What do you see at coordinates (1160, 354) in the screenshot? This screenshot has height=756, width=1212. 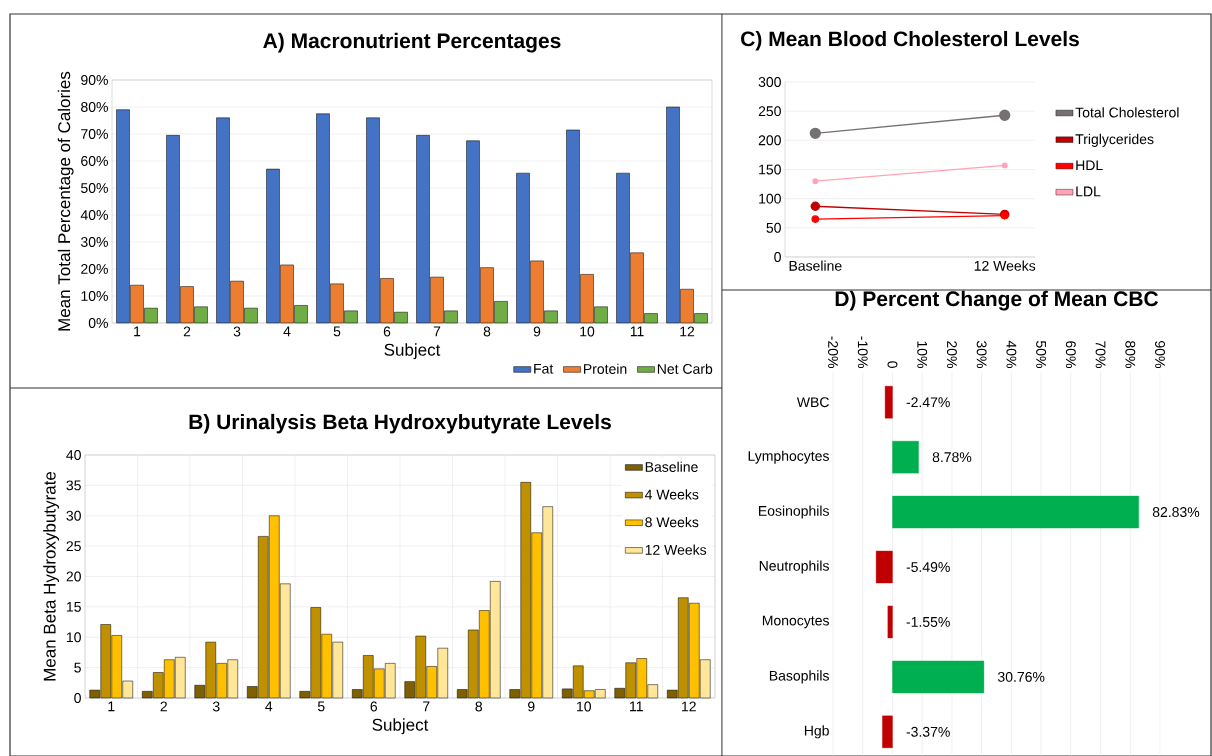 I see `x-tick-label: 90%` at bounding box center [1160, 354].